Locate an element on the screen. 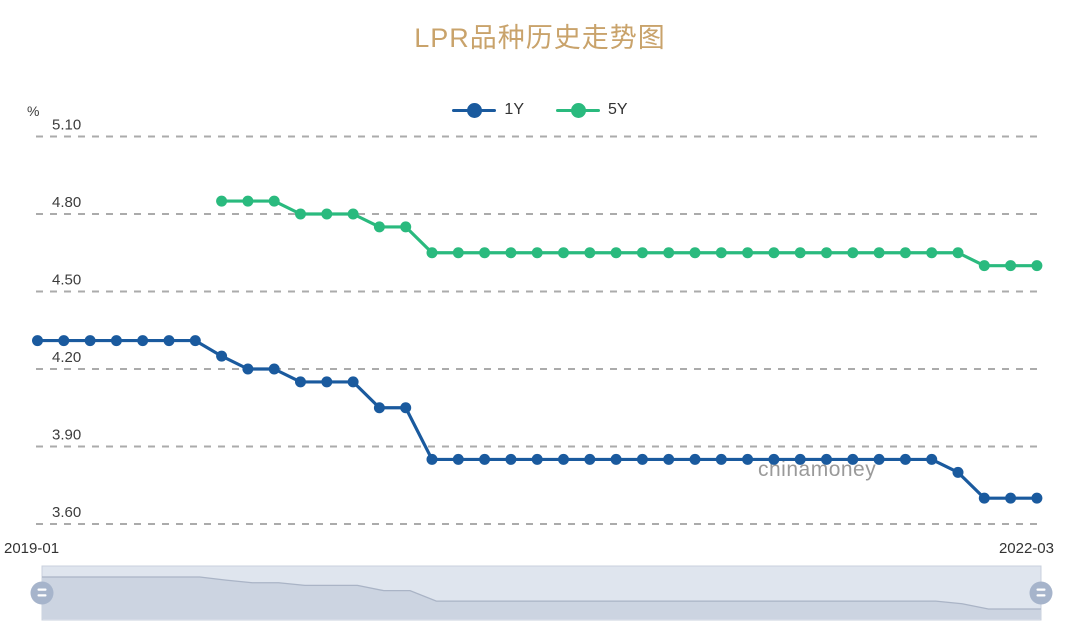  legend-label-5y: 5Y is located at coordinates (618, 109).